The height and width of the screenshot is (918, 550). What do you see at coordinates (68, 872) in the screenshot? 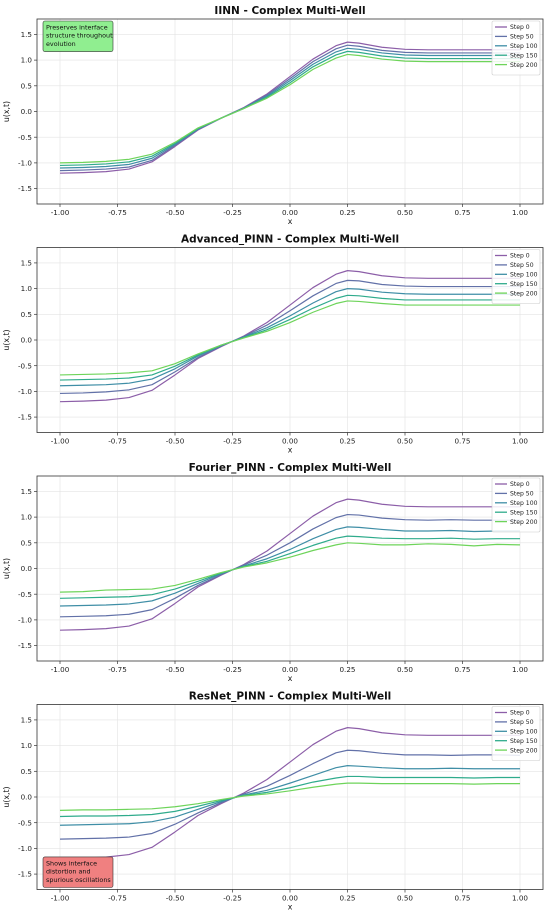
I see `annotation-text: distortion and` at bounding box center [68, 872].